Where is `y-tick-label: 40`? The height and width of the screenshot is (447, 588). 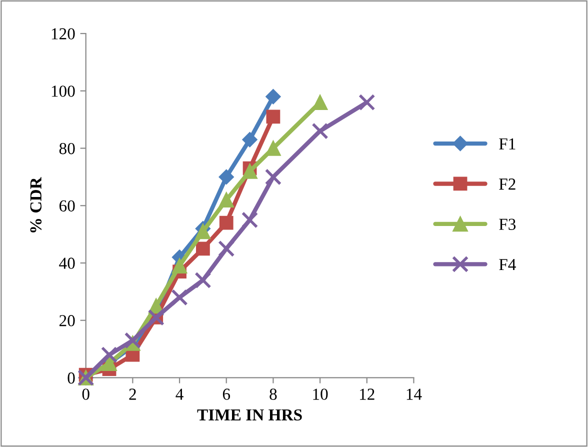
y-tick-label: 40 is located at coordinates (67, 263).